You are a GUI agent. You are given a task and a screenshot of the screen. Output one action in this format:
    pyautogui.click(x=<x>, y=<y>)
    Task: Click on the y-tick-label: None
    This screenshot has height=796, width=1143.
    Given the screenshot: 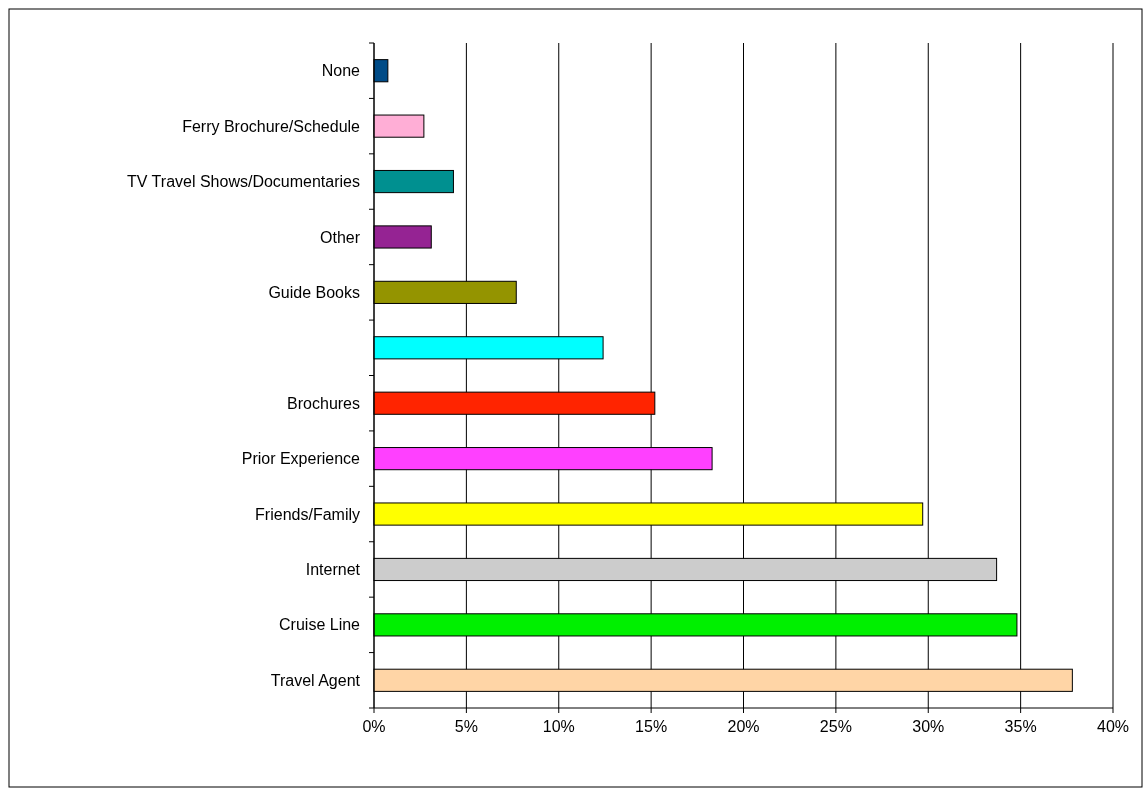 What is the action you would take?
    pyautogui.click(x=341, y=71)
    